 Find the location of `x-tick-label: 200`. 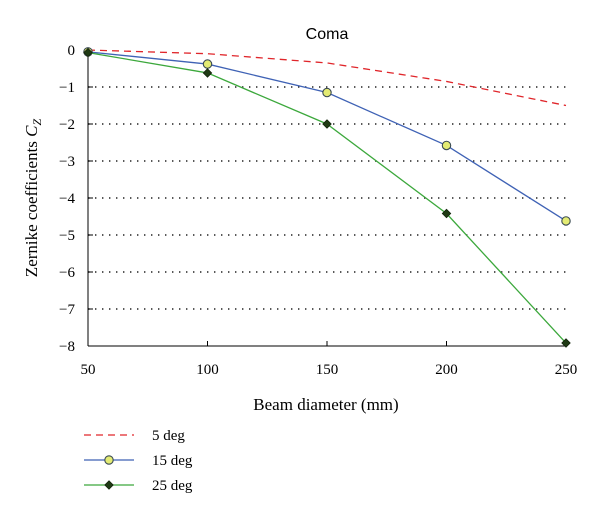

x-tick-label: 200 is located at coordinates (446, 370).